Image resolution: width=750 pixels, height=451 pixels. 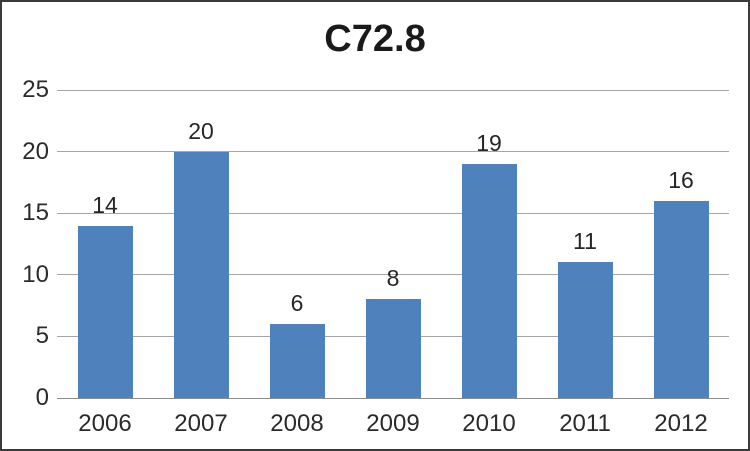 What do you see at coordinates (585, 330) in the screenshot?
I see `bar-2011` at bounding box center [585, 330].